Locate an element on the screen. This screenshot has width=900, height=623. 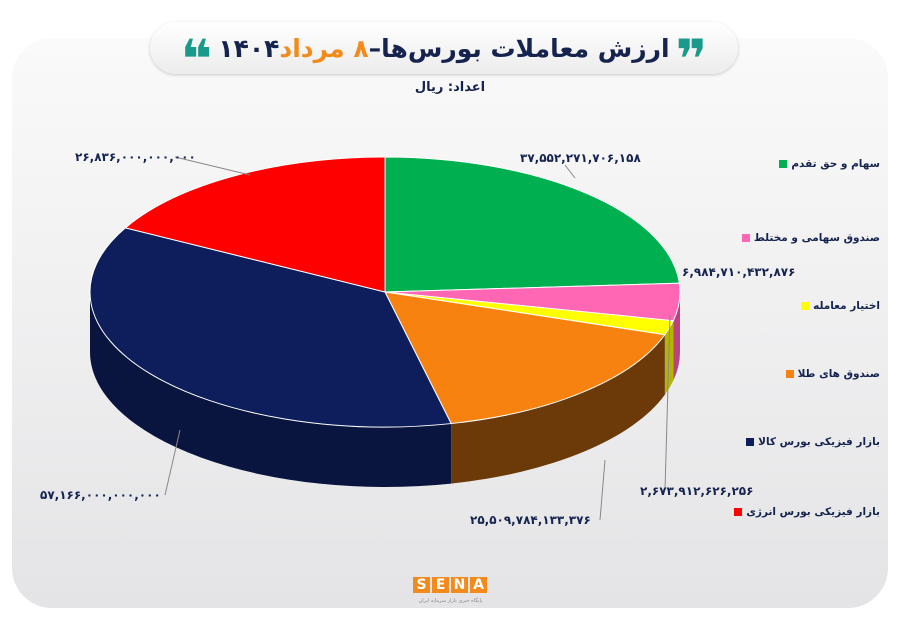
legend-label: بازار فیزیکی بورس کالا is located at coordinates (819, 442).